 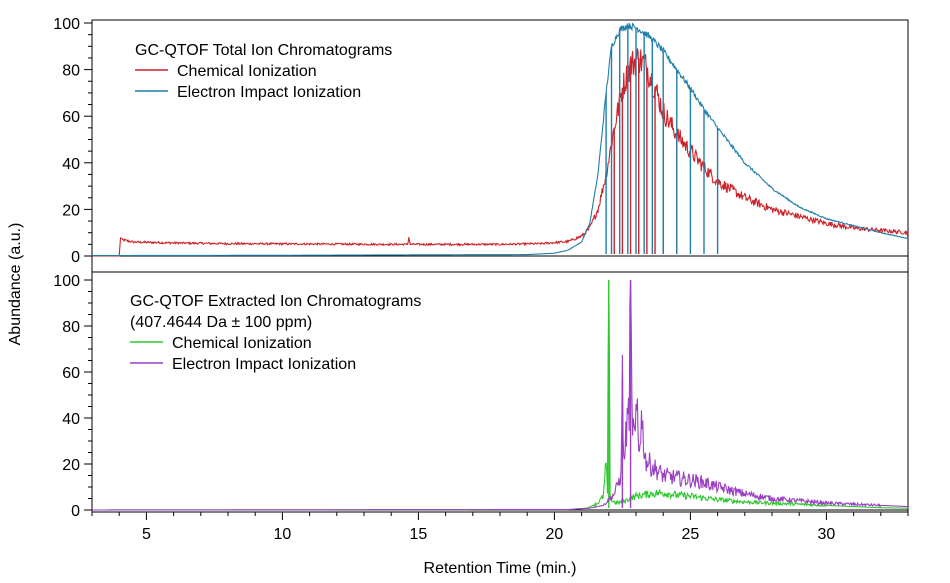 What do you see at coordinates (71, 327) in the screenshot?
I see `y-tick-label-1-80: 80` at bounding box center [71, 327].